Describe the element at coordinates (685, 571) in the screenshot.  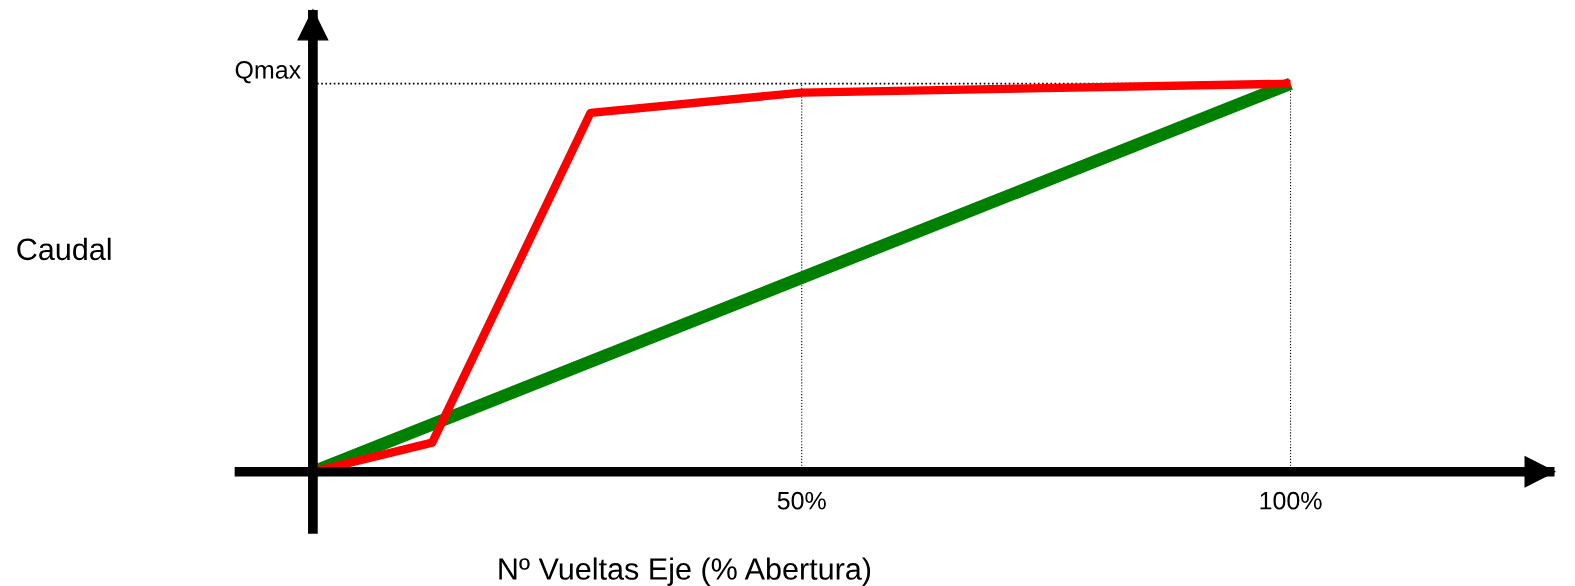
I see `x-axis-title: Nº Vueltas Eje (% Abertura)` at that location.